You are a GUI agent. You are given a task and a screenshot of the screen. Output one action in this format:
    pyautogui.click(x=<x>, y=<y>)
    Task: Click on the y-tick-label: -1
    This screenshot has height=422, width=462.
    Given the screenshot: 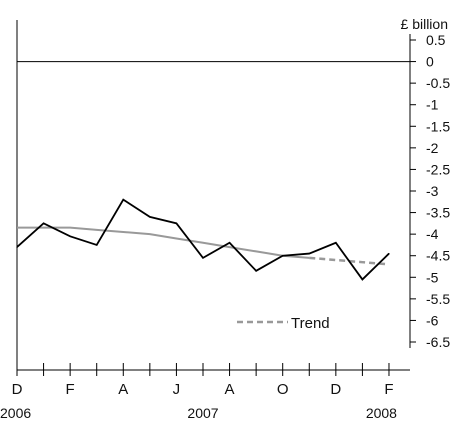 What is the action you would take?
    pyautogui.click(x=432, y=105)
    